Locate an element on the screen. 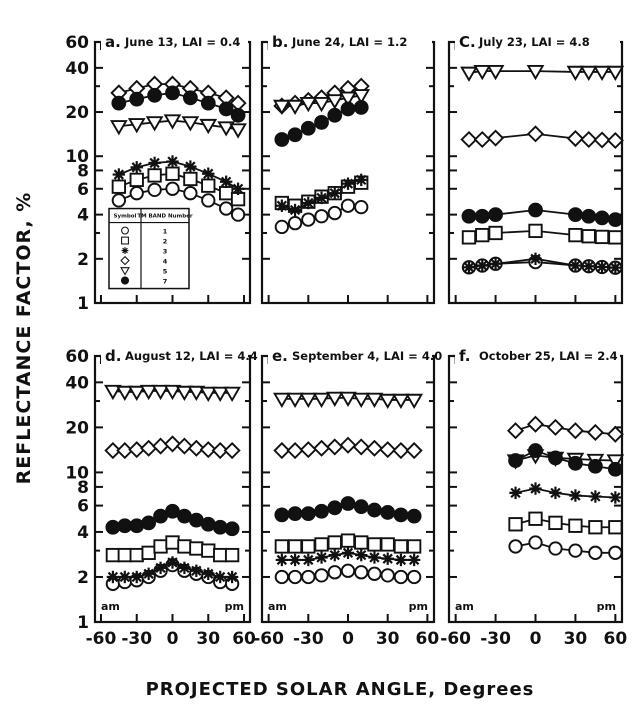 The width and height of the screenshot is (634, 709). pm-label: pm is located at coordinates (234, 606).